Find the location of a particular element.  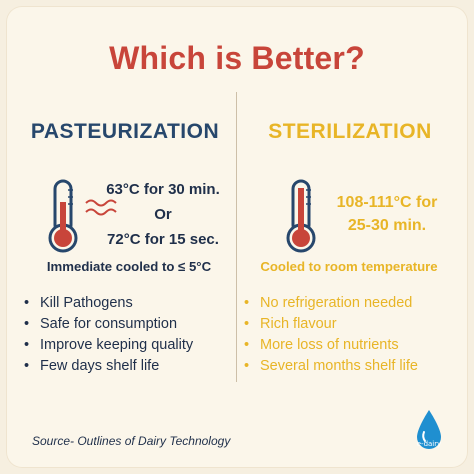

pasteurization-temperature: 63°C for 30 min. Or 72°C for 15 sec. is located at coordinates (163, 214).